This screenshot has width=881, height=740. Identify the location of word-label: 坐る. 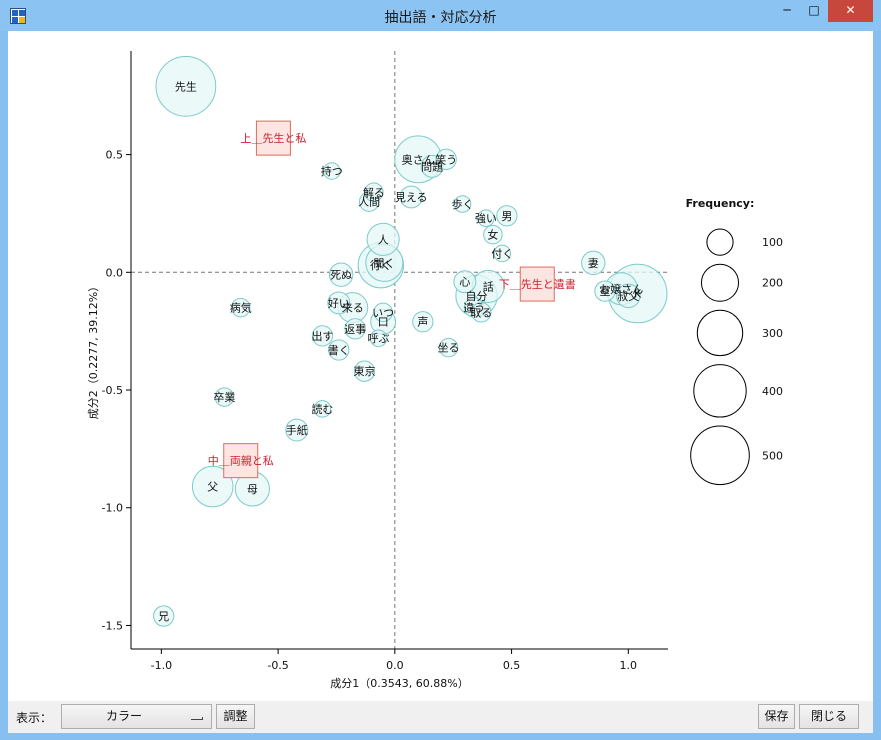
(449, 348).